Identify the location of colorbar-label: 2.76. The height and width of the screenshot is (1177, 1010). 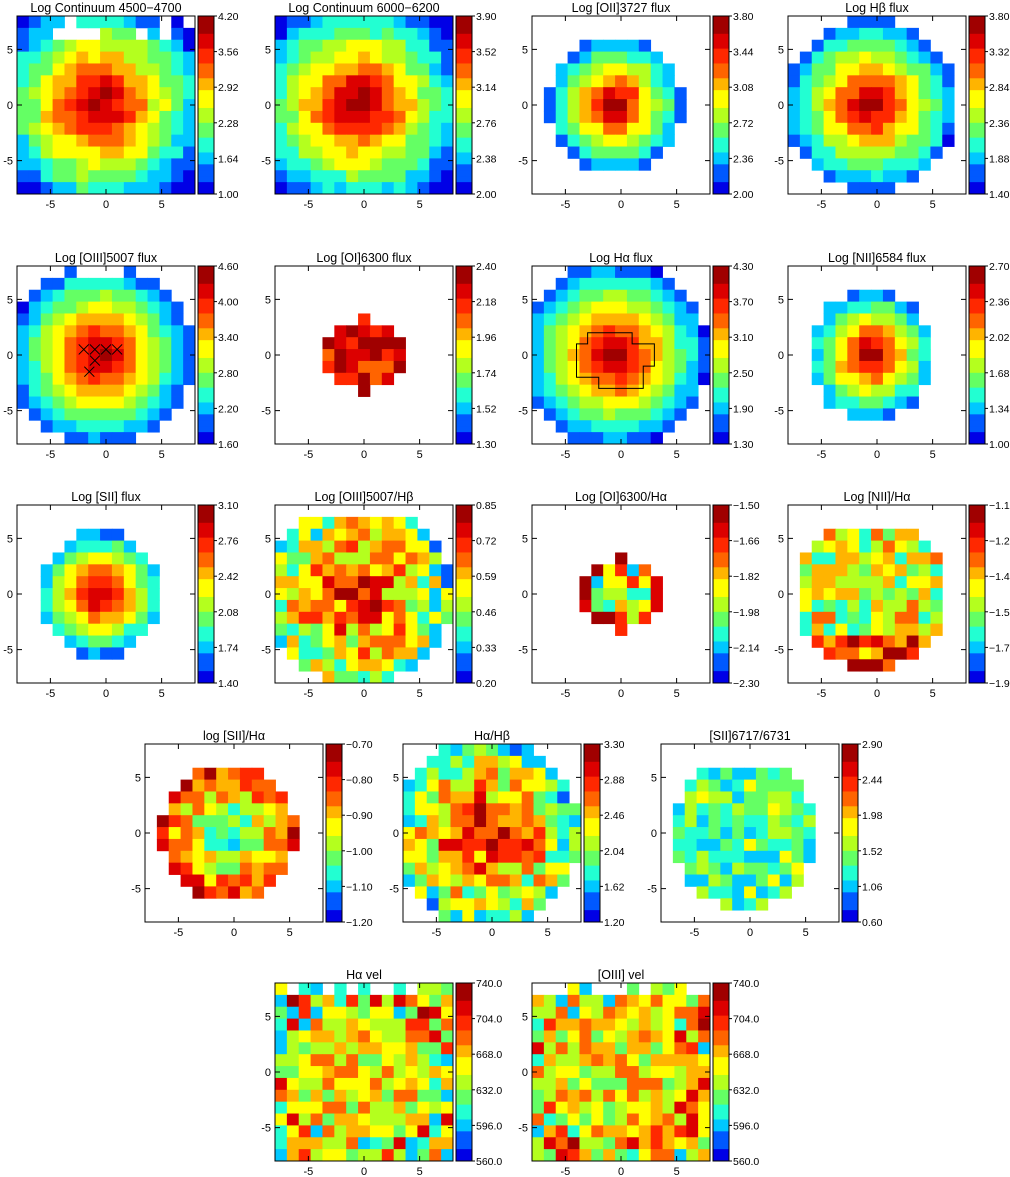
(228, 542).